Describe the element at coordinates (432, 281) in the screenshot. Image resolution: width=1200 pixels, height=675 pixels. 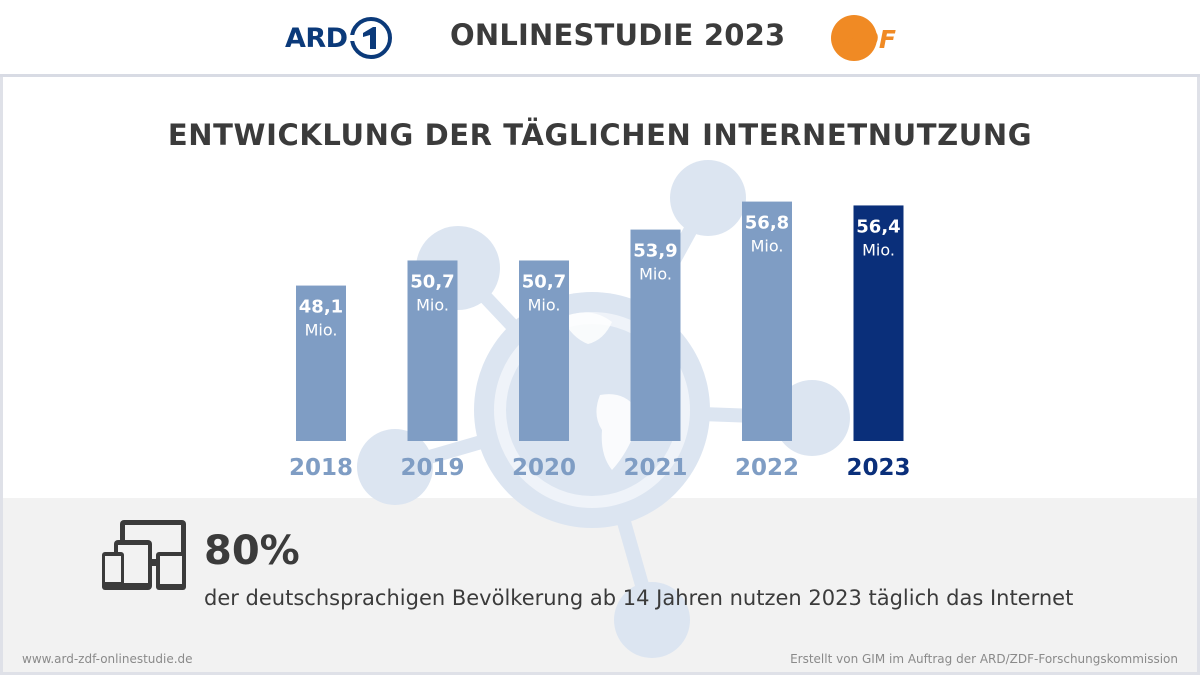
I see `value-label-2019: 50,7` at that location.